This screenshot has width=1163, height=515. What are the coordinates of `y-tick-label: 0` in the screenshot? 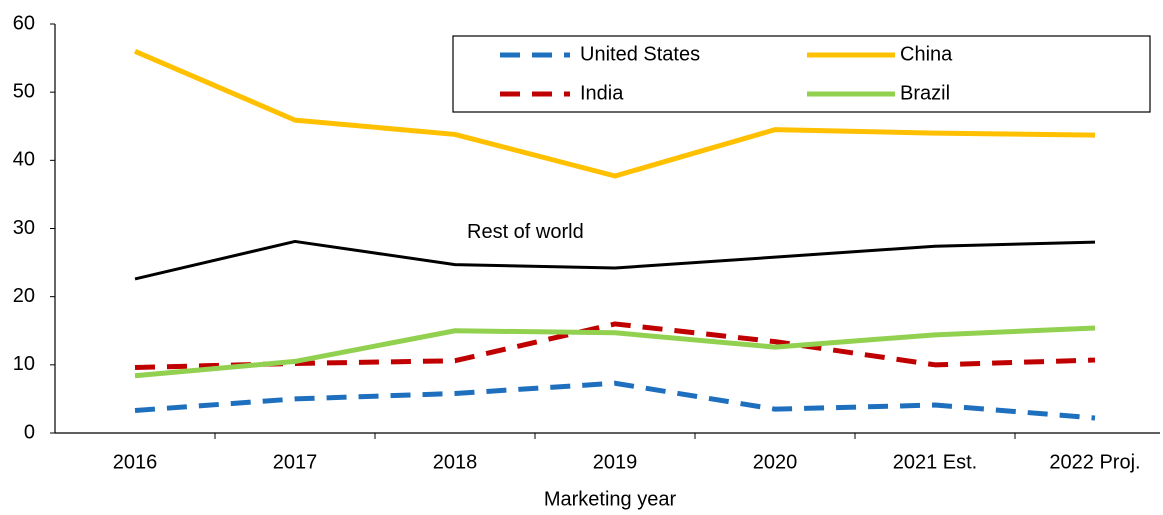 It's located at (29, 432).